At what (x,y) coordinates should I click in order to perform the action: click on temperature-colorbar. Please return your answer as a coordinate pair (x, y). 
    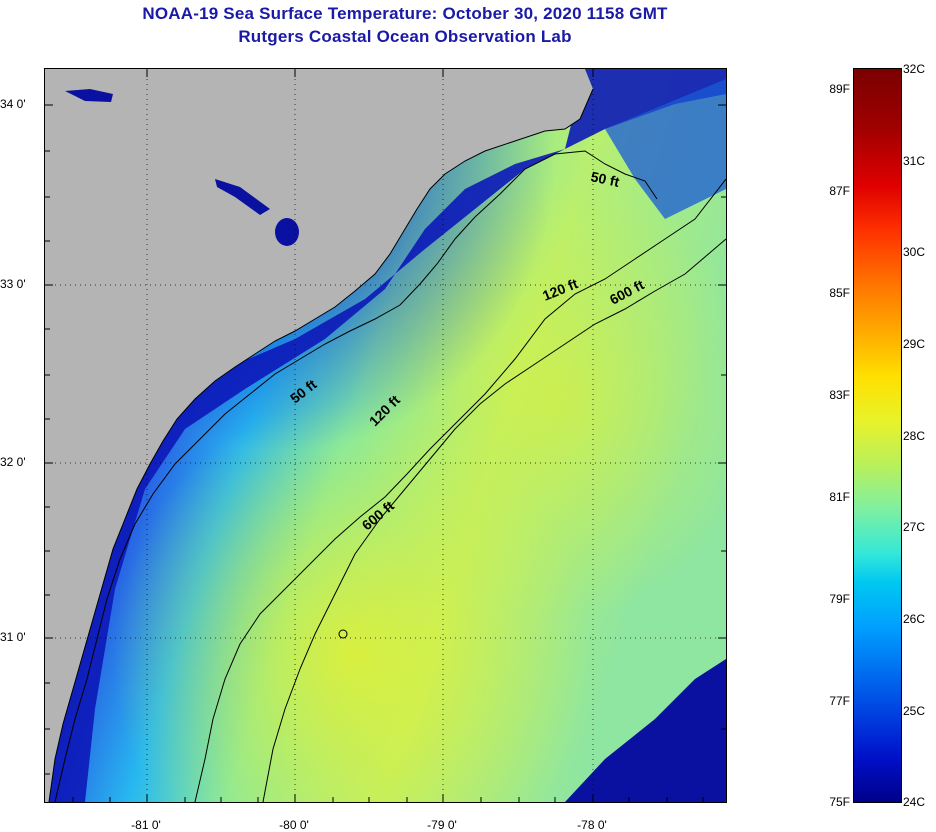
    Looking at the image, I should click on (877, 435).